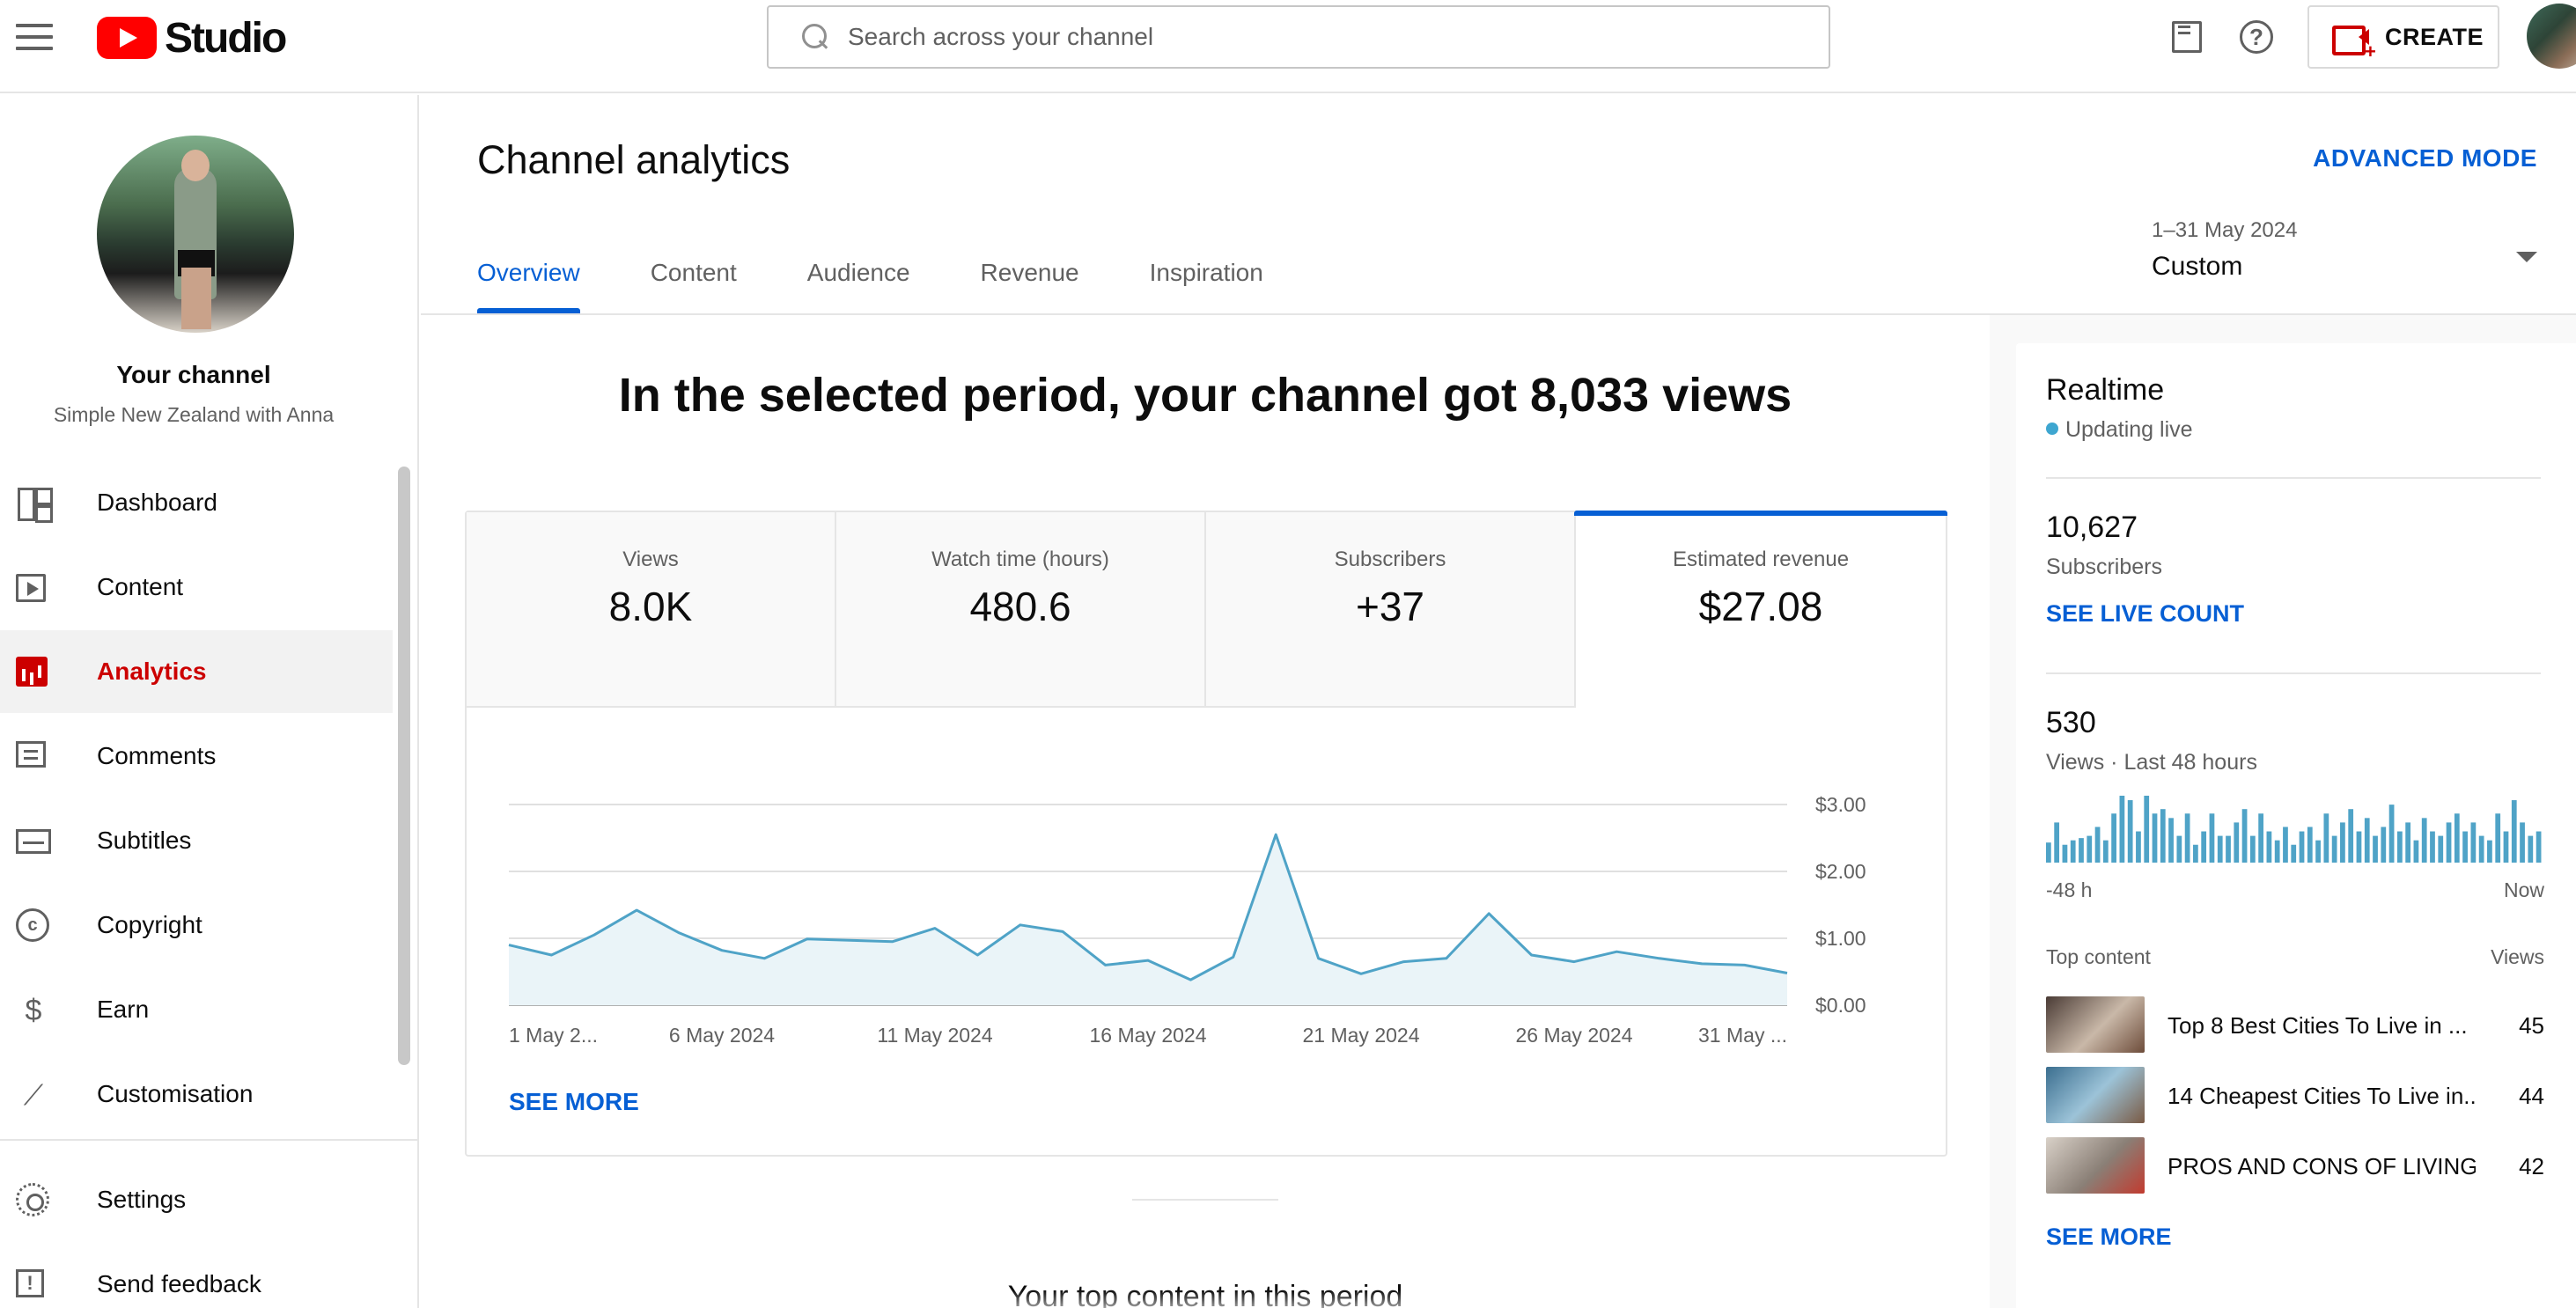 This screenshot has width=2576, height=1308. What do you see at coordinates (2145, 613) in the screenshot?
I see `see-live-count-button: SEE LIVE COUNT` at bounding box center [2145, 613].